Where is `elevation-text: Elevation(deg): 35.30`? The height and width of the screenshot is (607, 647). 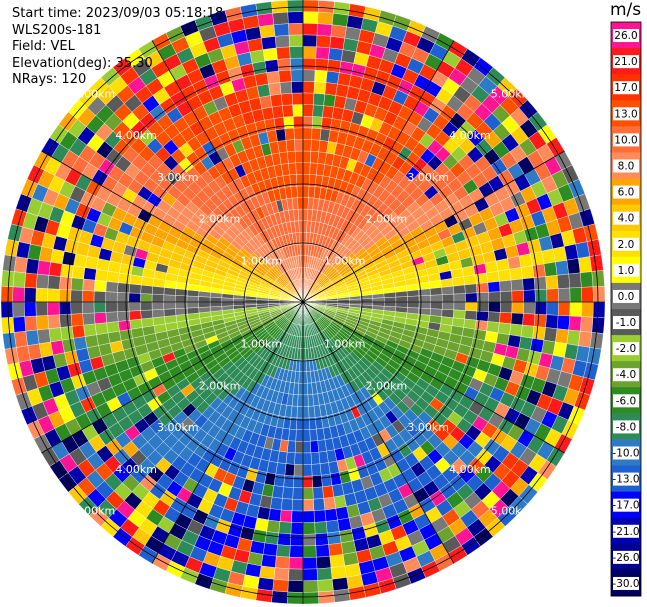 elevation-text: Elevation(deg): 35.30 is located at coordinates (82, 63).